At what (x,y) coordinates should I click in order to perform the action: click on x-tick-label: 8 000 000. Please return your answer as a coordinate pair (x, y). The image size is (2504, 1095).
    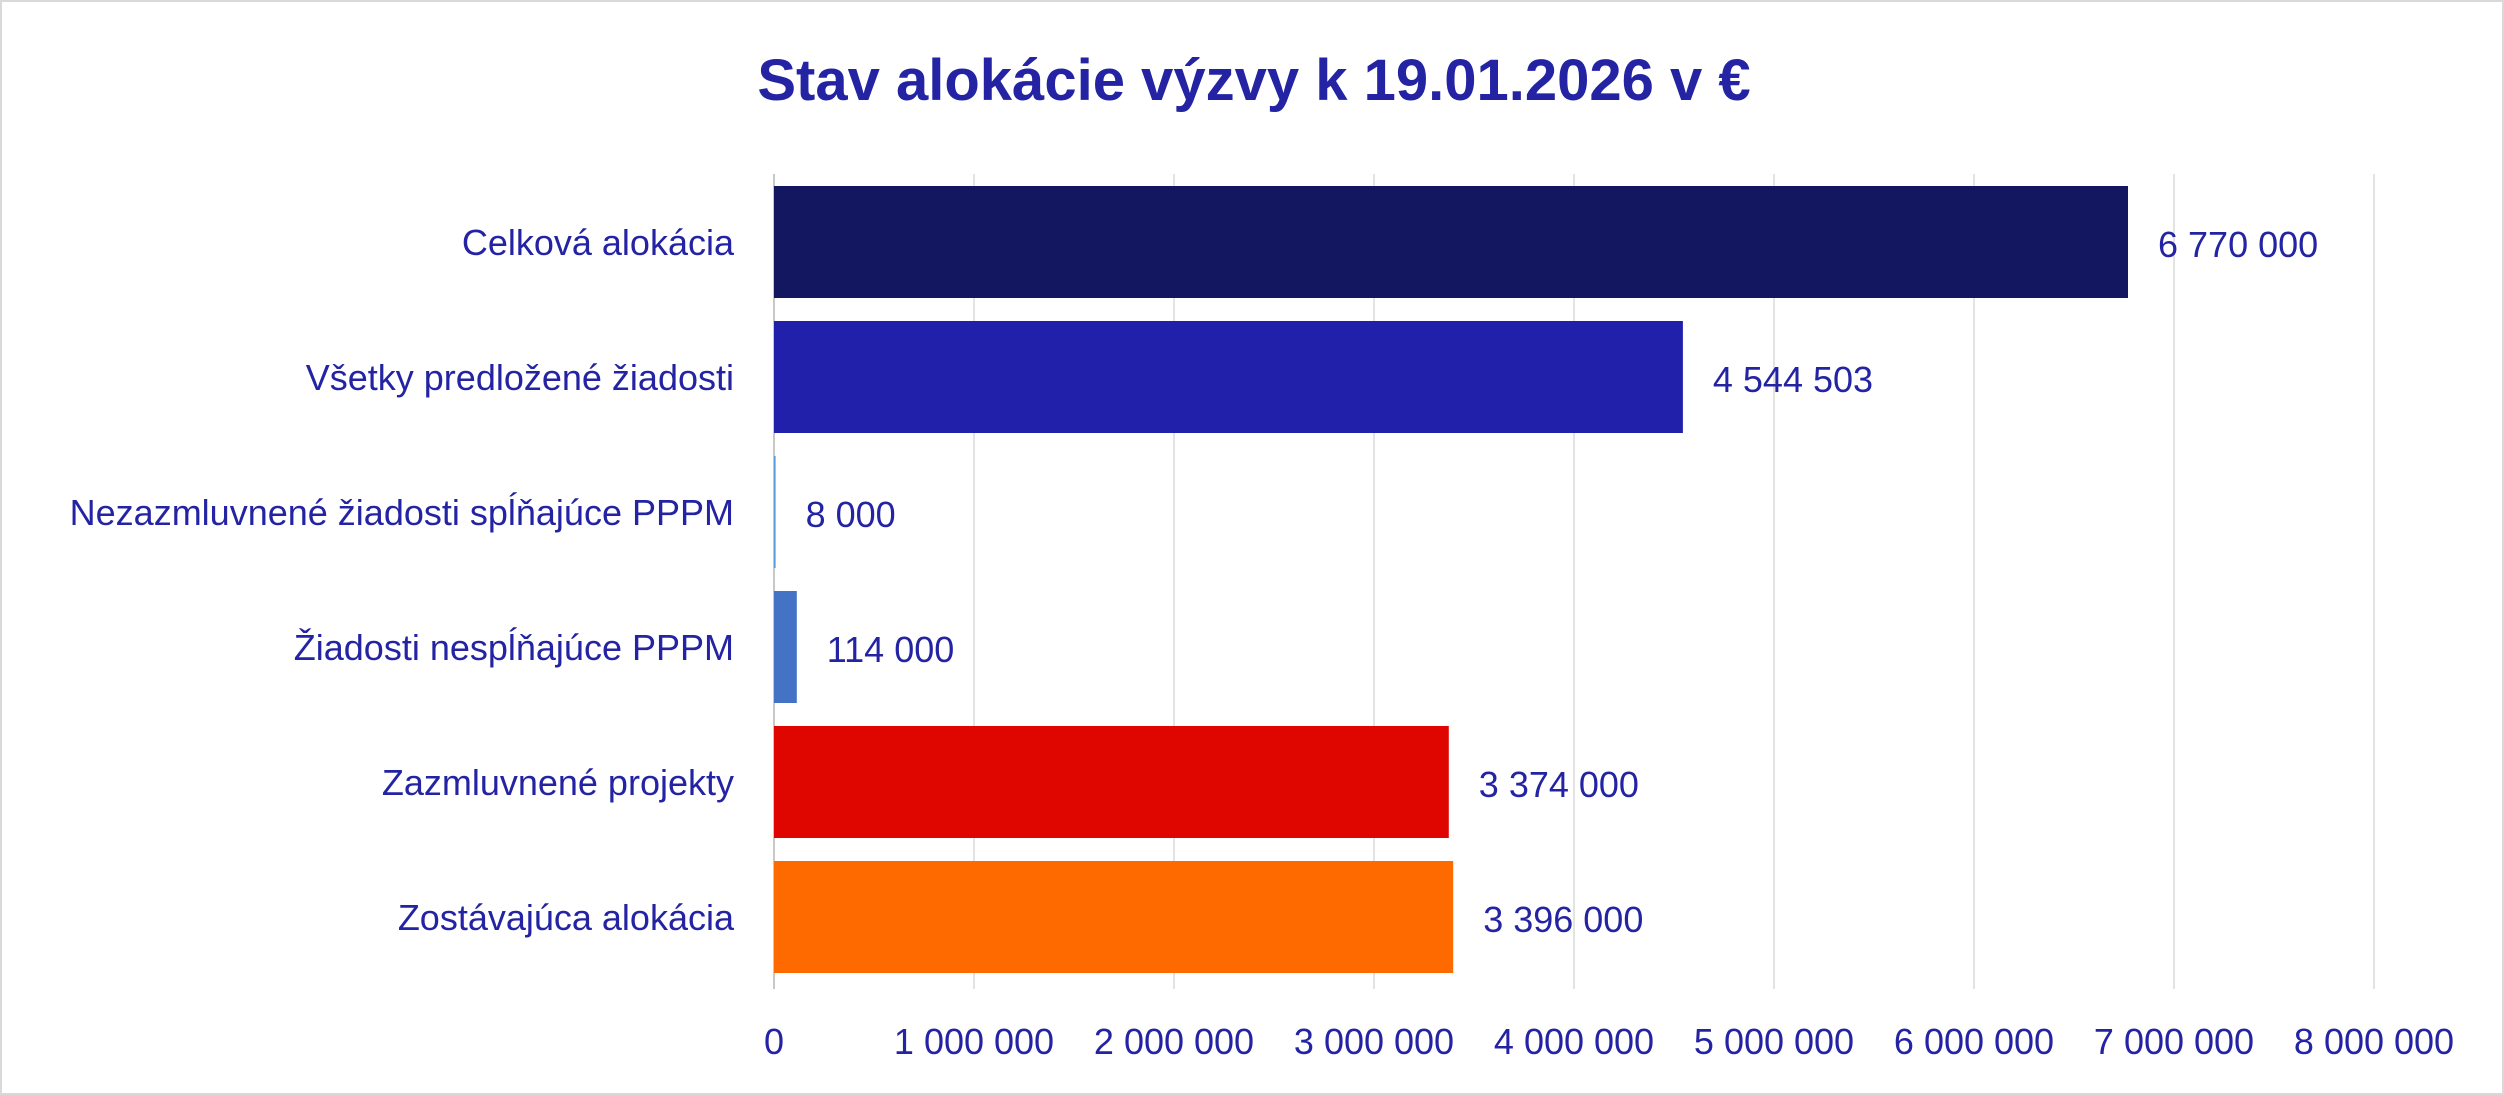
    Looking at the image, I should click on (2374, 1041).